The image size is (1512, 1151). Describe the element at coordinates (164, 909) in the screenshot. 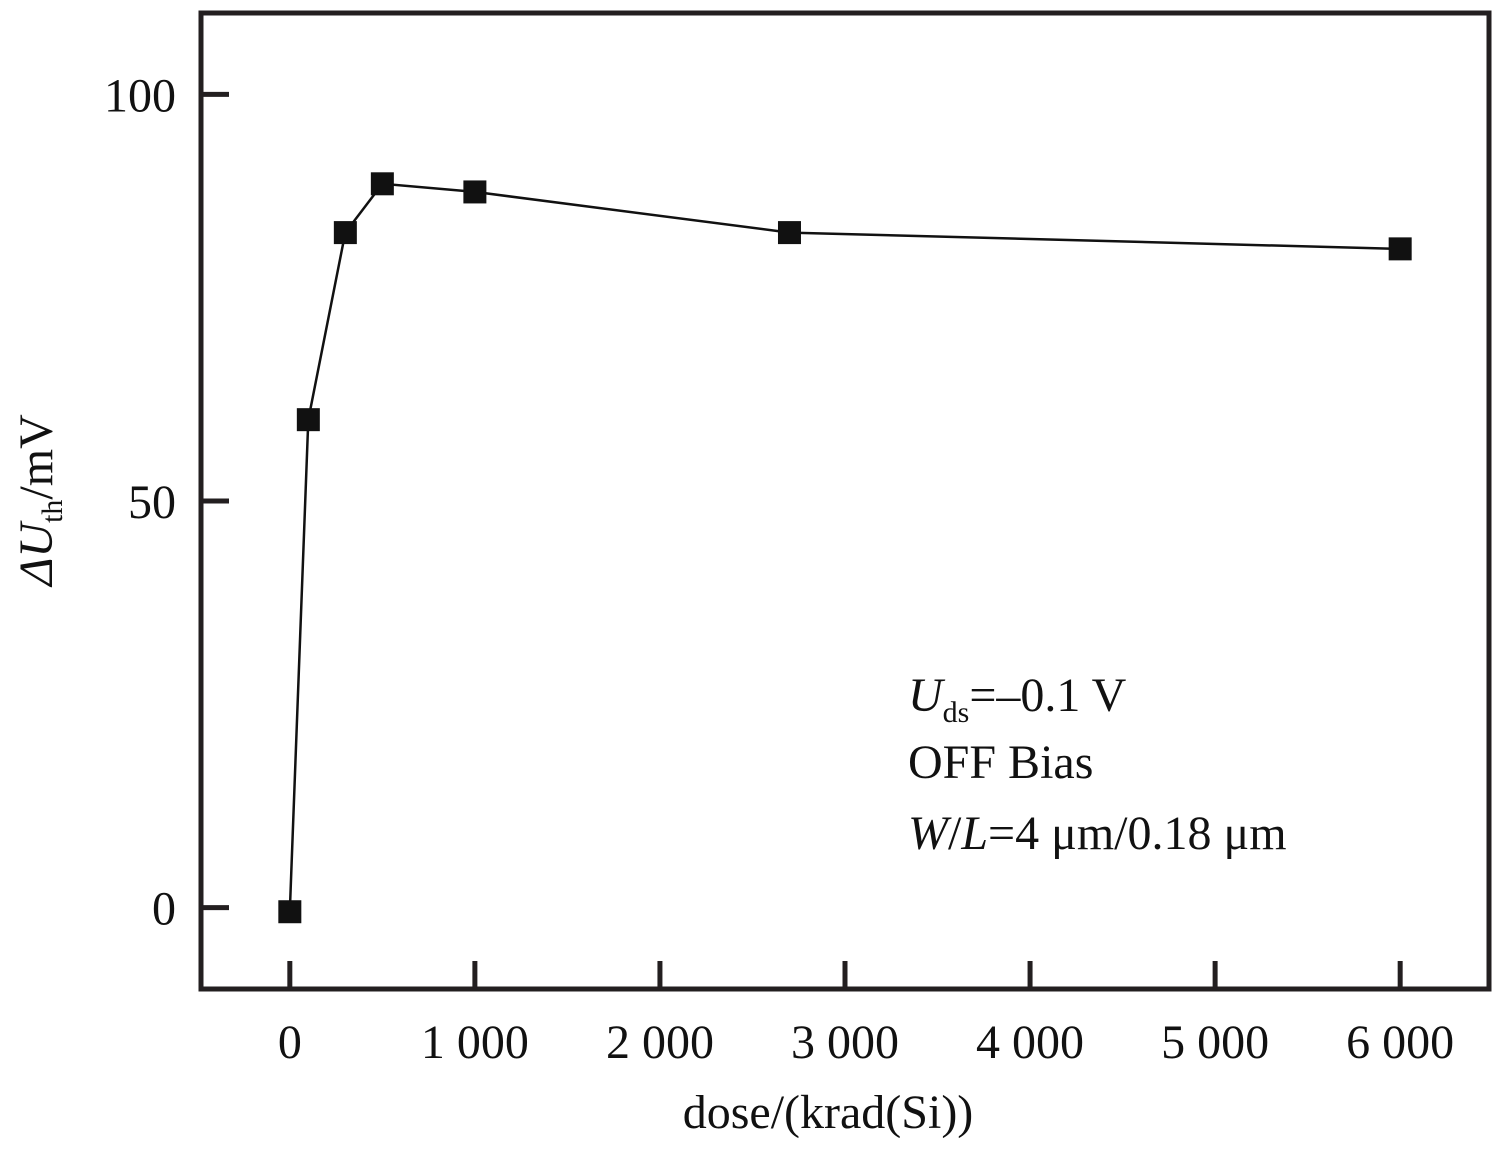

I see `y-tick-label: 0` at that location.